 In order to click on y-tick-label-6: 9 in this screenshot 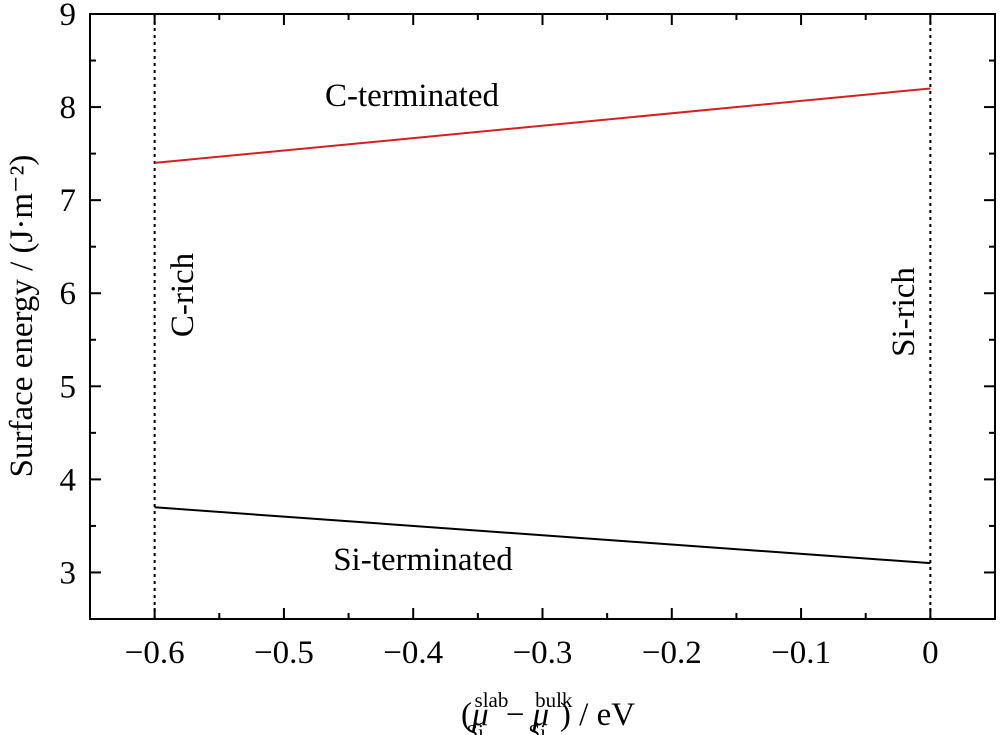, I will do `click(68, 16)`.